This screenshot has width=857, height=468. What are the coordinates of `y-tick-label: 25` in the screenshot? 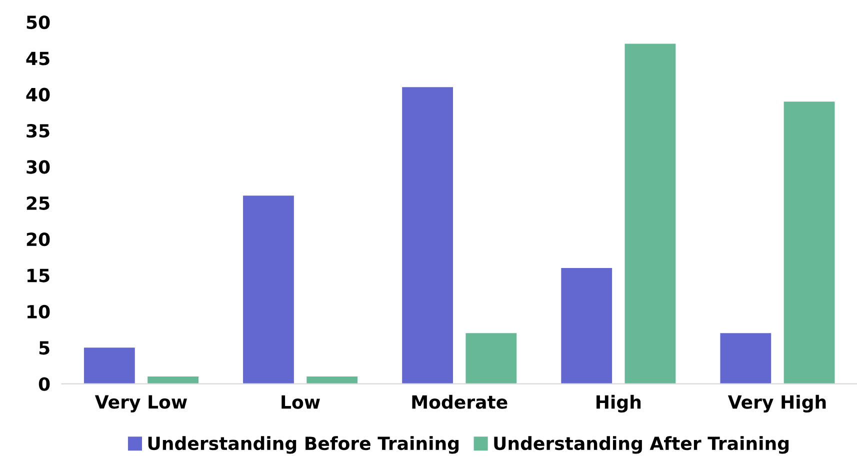 It's located at (38, 203).